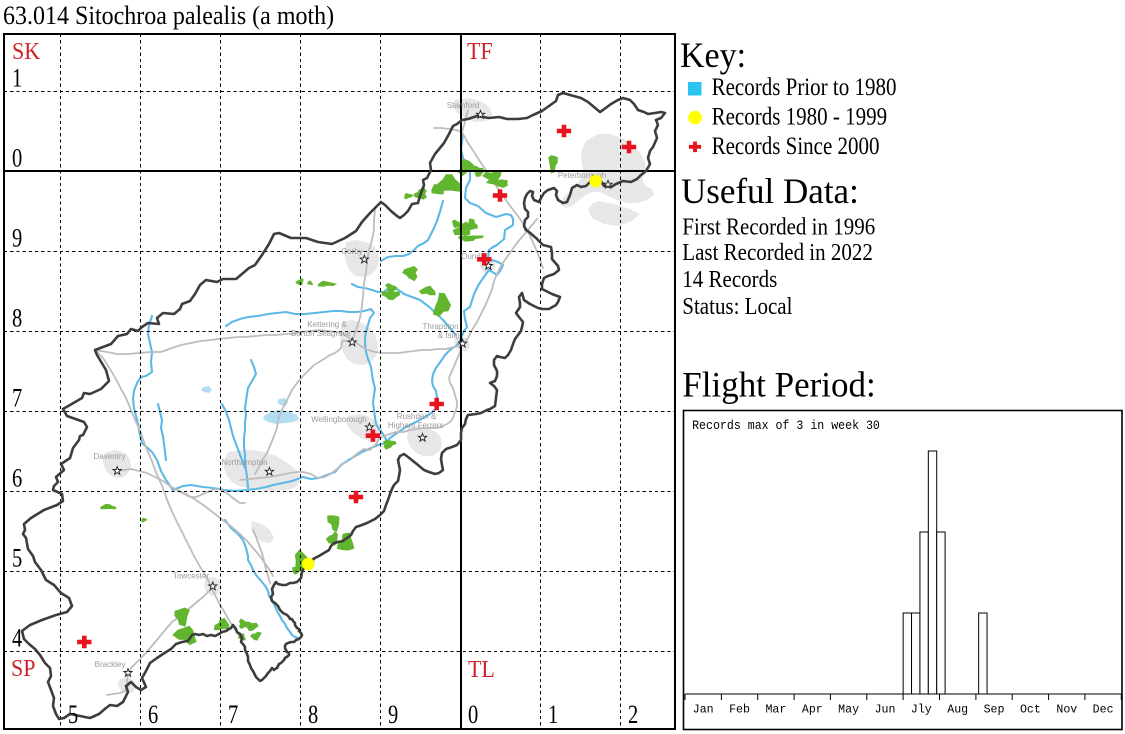 This screenshot has width=1125, height=734. Describe the element at coordinates (739, 710) in the screenshot. I see `svg-text: Feb` at that location.